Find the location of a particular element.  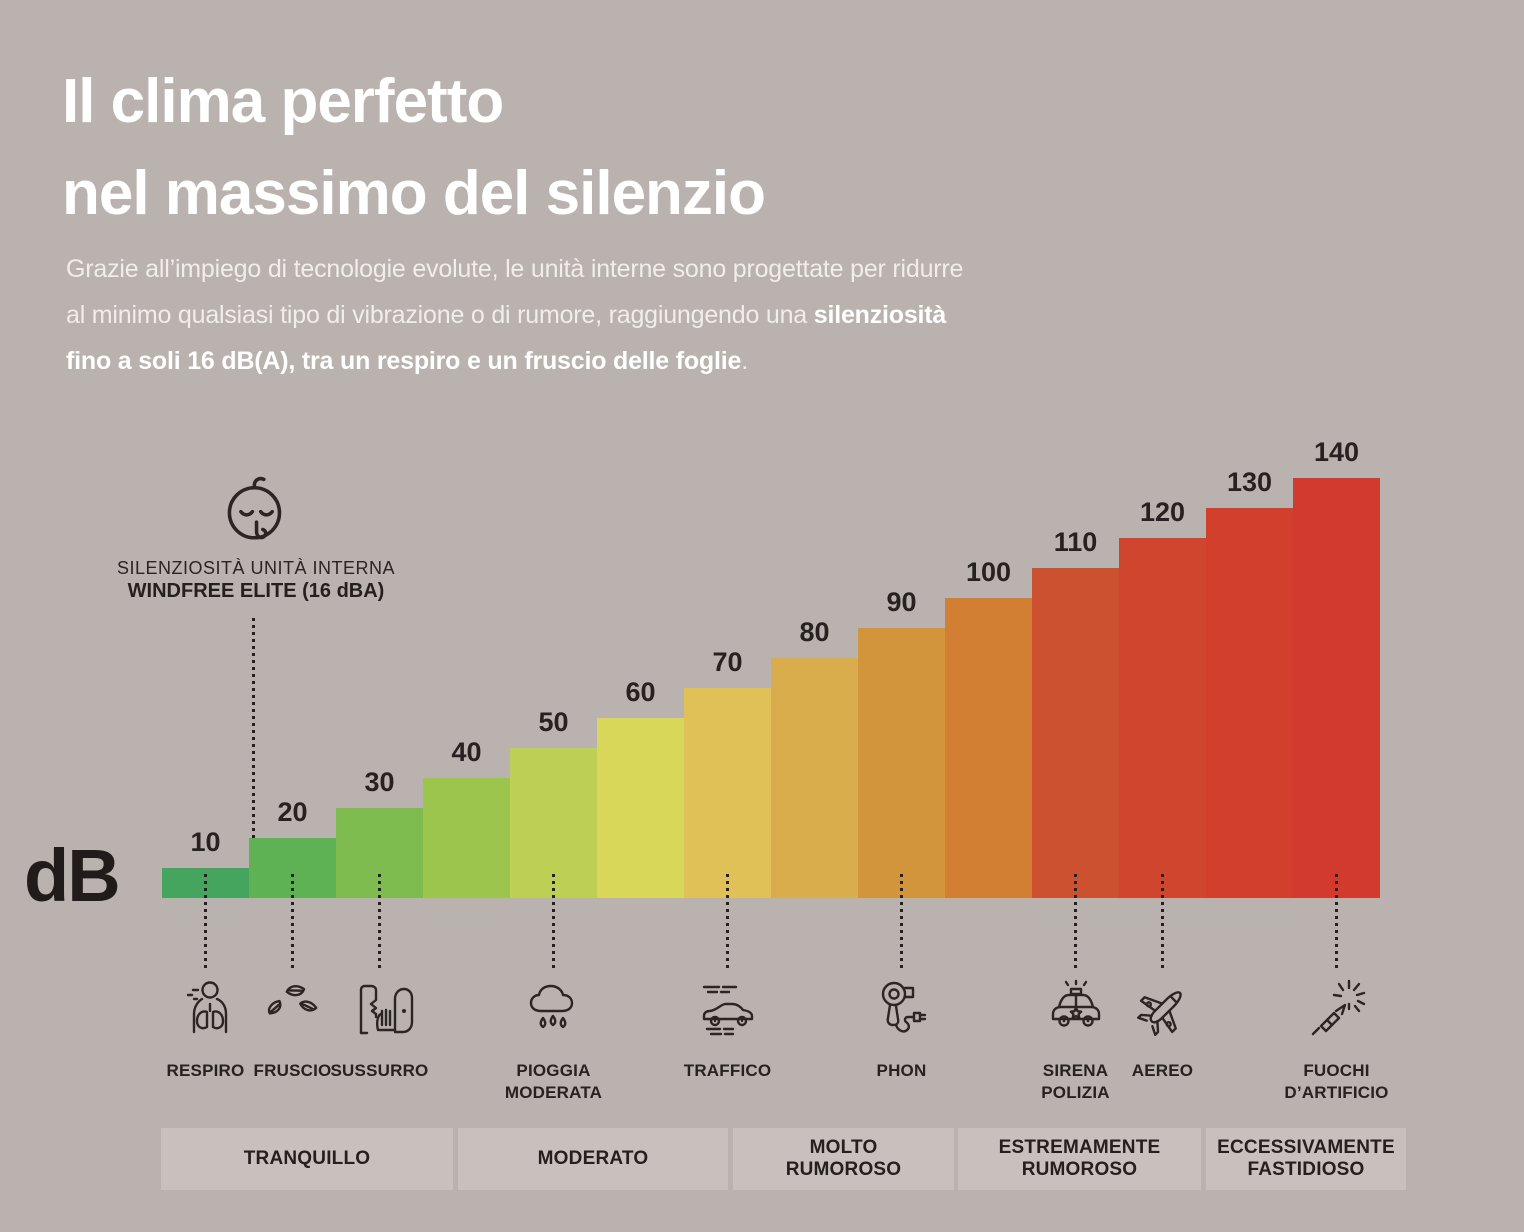

rain-cloud-icon is located at coordinates (554, 1010).